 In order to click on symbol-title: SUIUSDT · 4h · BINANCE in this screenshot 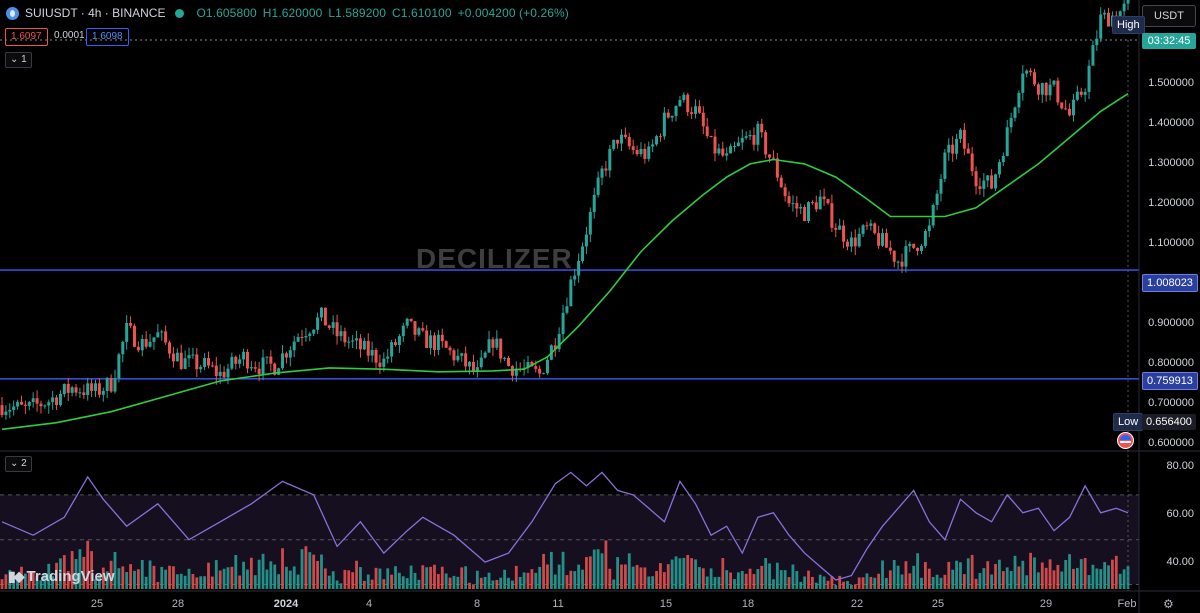, I will do `click(95, 13)`.